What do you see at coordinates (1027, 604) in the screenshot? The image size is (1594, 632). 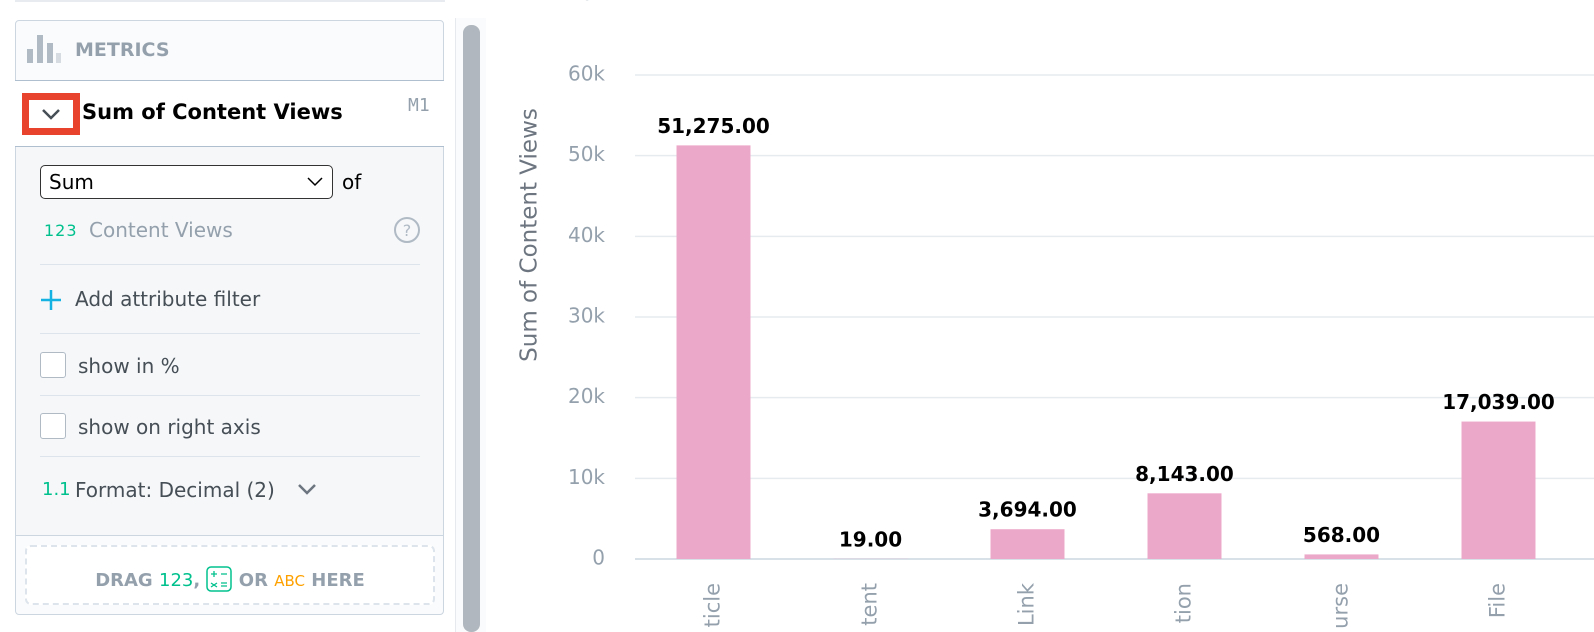 I see `x-tick-label: Link` at bounding box center [1027, 604].